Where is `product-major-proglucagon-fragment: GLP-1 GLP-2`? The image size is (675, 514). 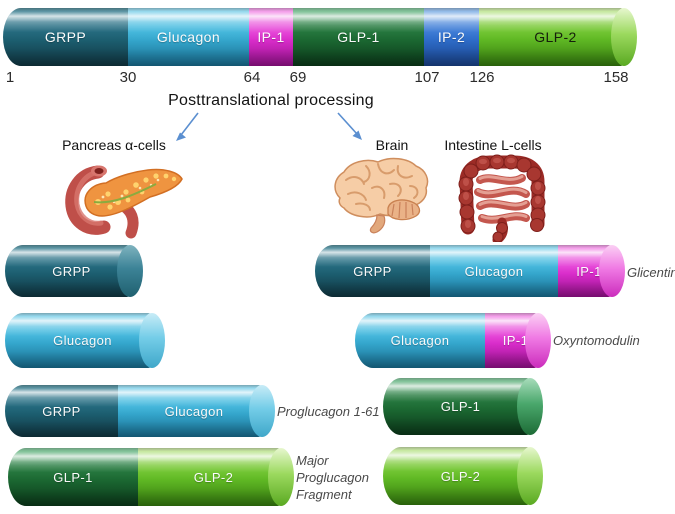
product-major-proglucagon-fragment: GLP-1 GLP-2 is located at coordinates (151, 477).